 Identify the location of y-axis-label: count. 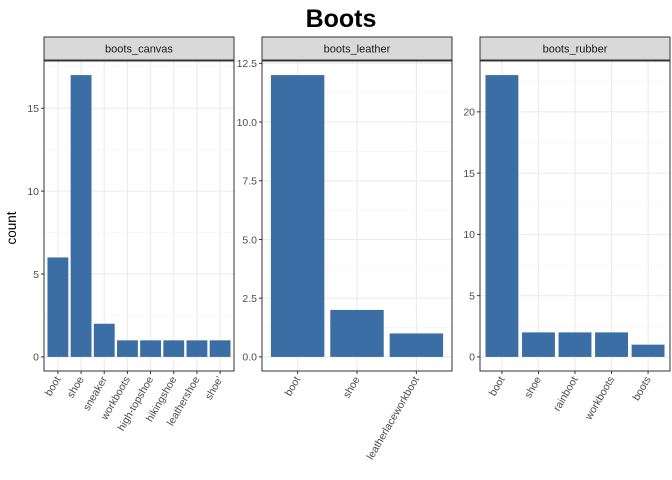
(11, 227).